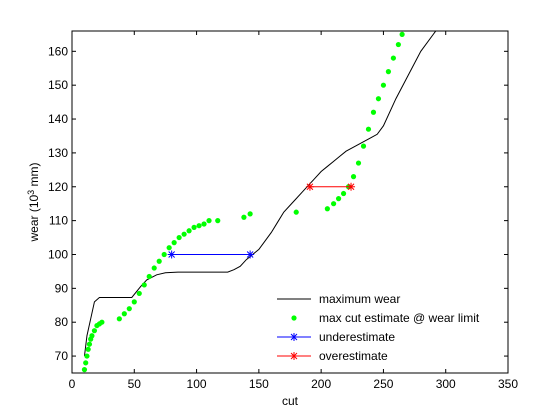 This screenshot has height=420, width=560. I want to click on legend-entry-maximum-wear: maximum wear, so click(338, 299).